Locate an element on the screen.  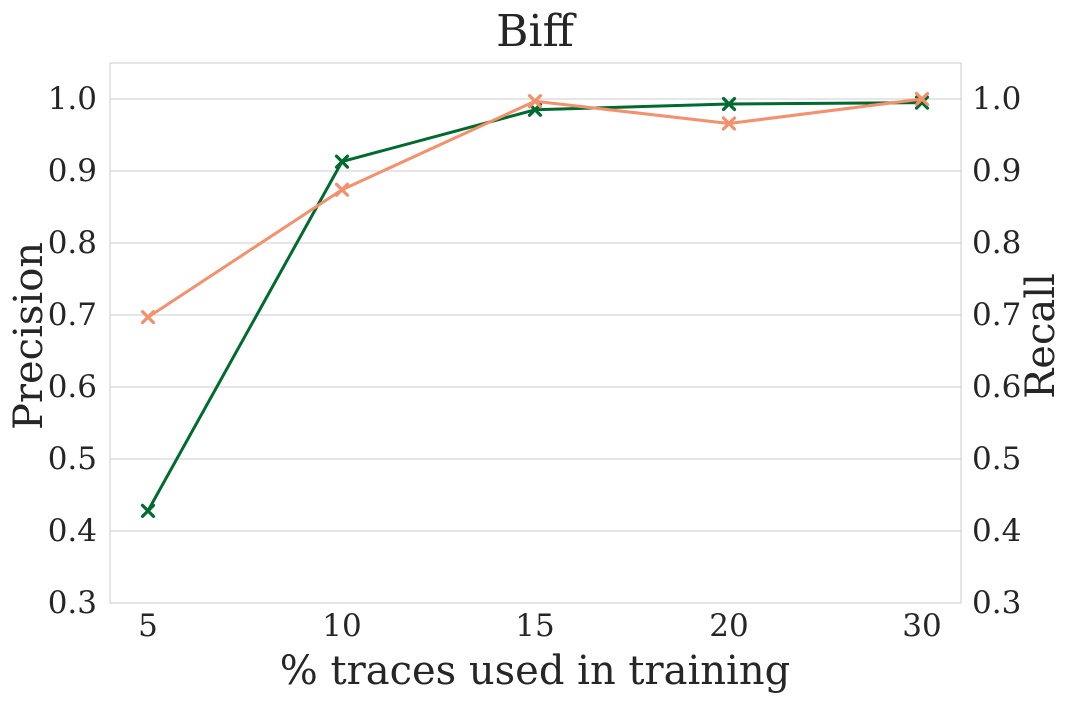
y-tick-left: 0.6 is located at coordinates (72, 387).